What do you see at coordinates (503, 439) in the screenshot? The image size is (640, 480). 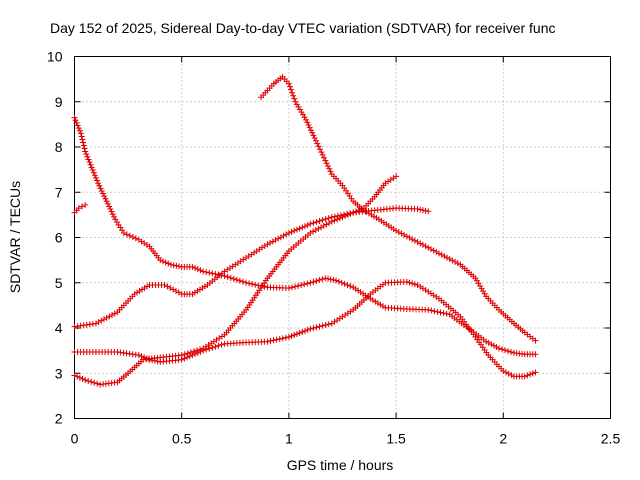 I see `x-tick-label: 2` at bounding box center [503, 439].